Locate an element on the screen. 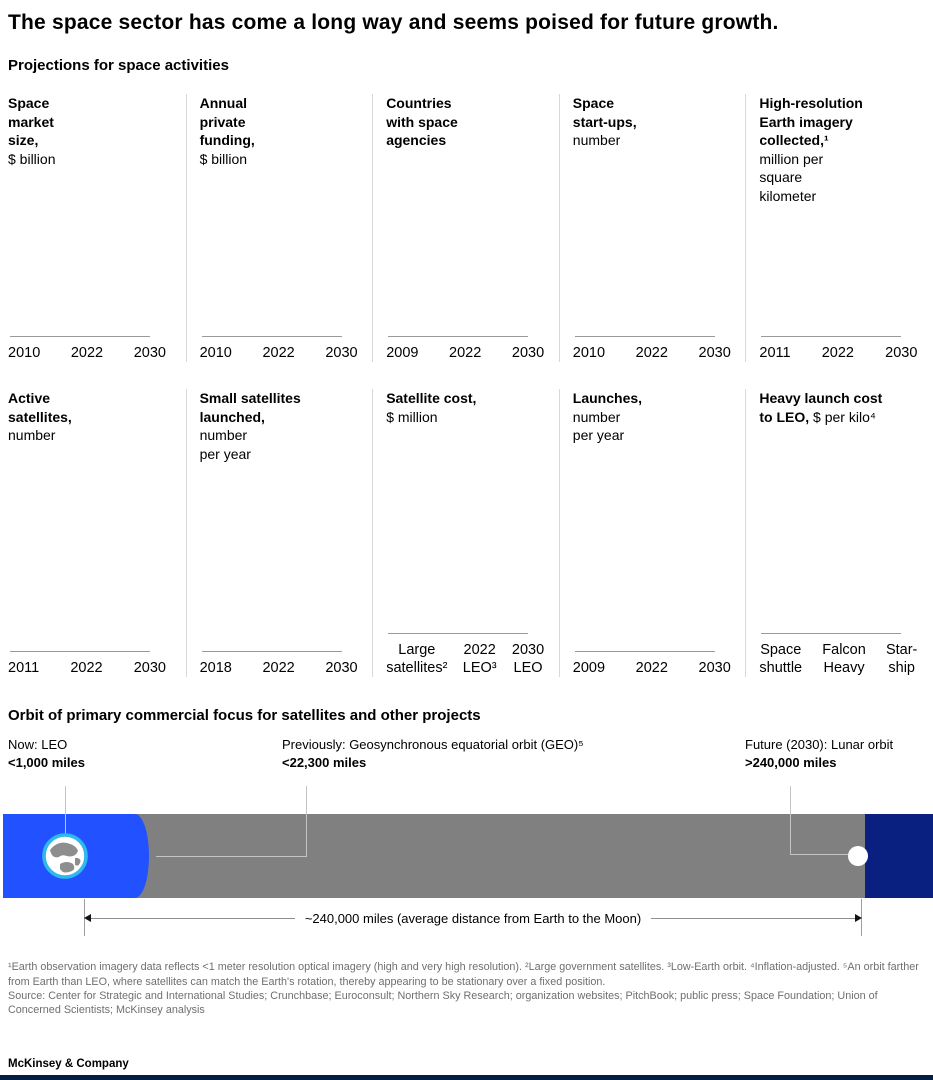  axis-tick: 2018 is located at coordinates (215, 668).